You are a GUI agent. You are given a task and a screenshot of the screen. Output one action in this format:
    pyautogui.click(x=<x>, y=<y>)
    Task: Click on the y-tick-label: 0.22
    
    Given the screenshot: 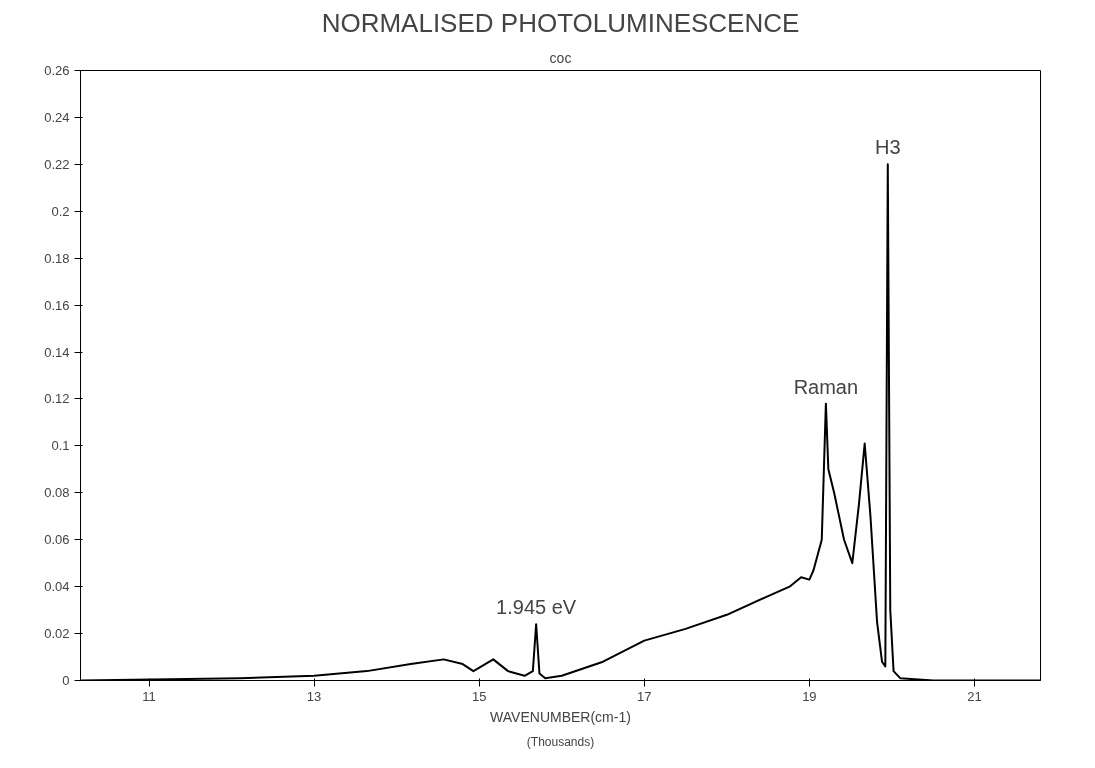 What is the action you would take?
    pyautogui.click(x=57, y=164)
    